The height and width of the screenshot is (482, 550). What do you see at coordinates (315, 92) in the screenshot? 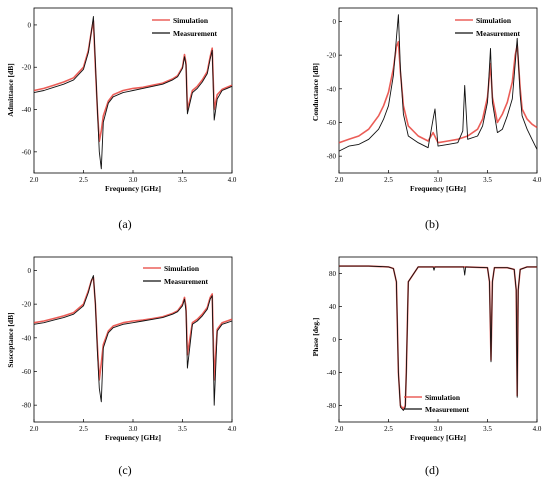
I see `y-axis-label: Conductance [dB]` at bounding box center [315, 92].